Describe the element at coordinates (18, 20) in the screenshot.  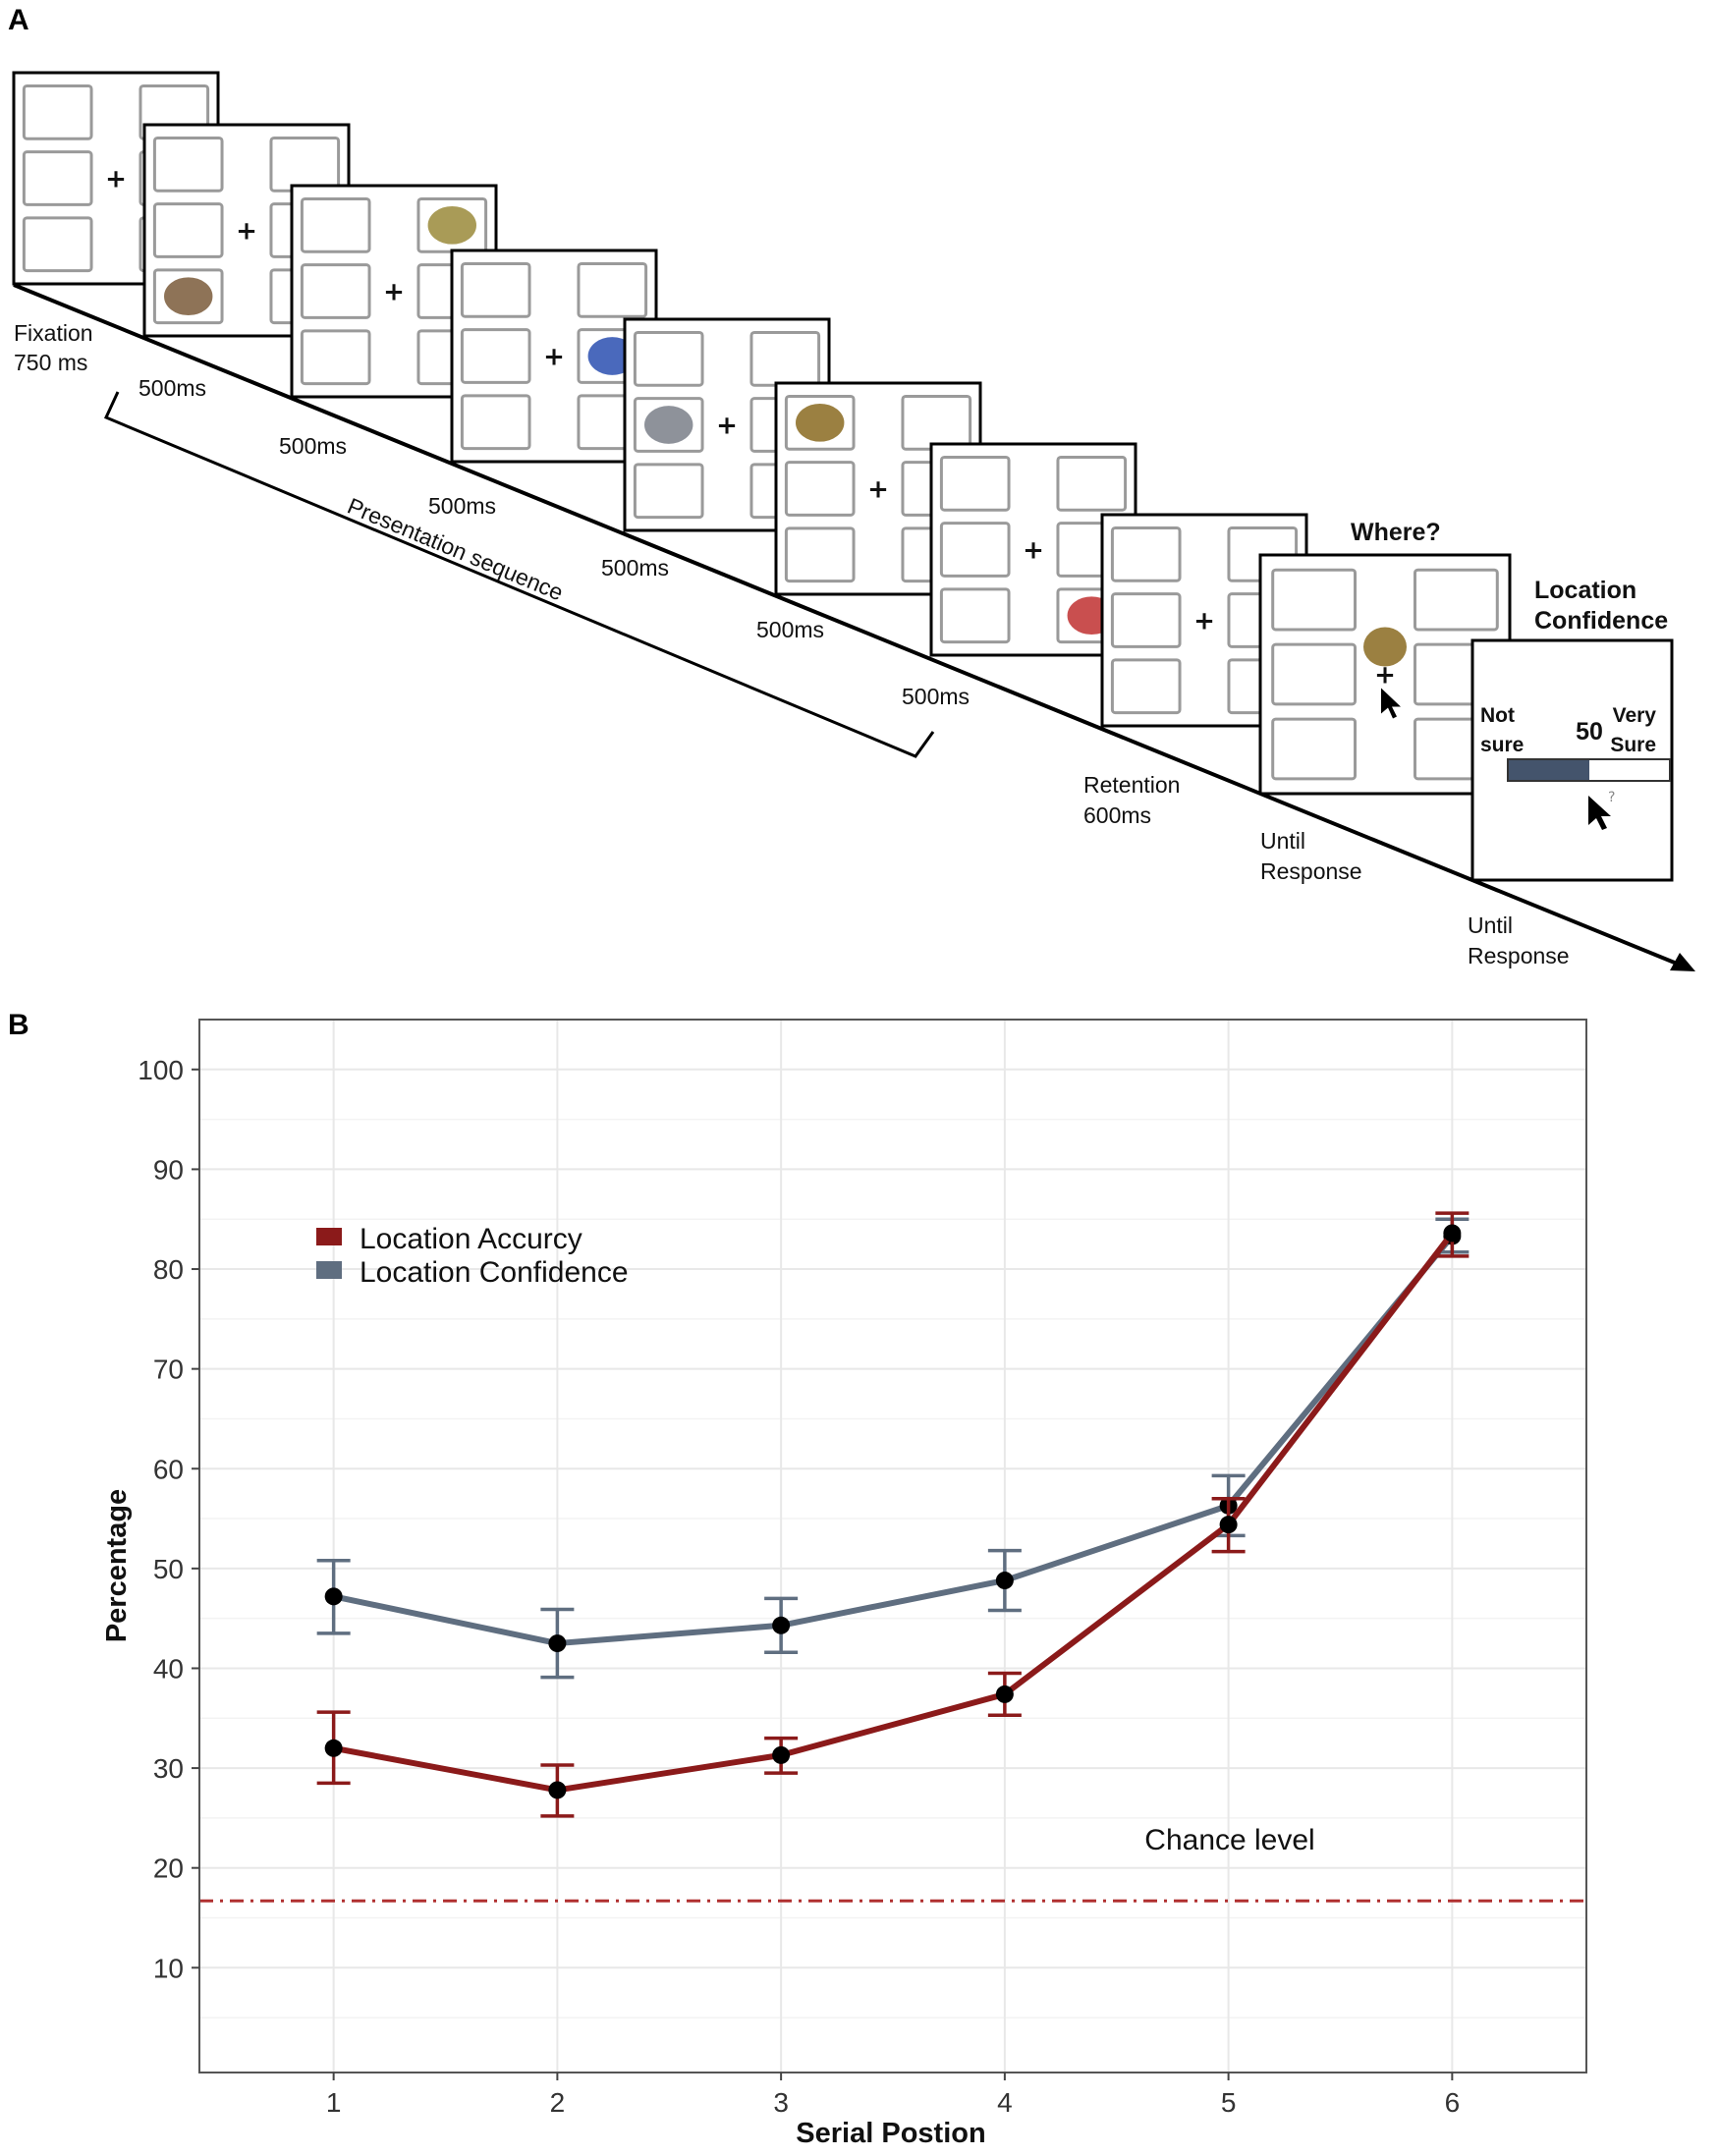
I see `panel-a-label: A` at that location.